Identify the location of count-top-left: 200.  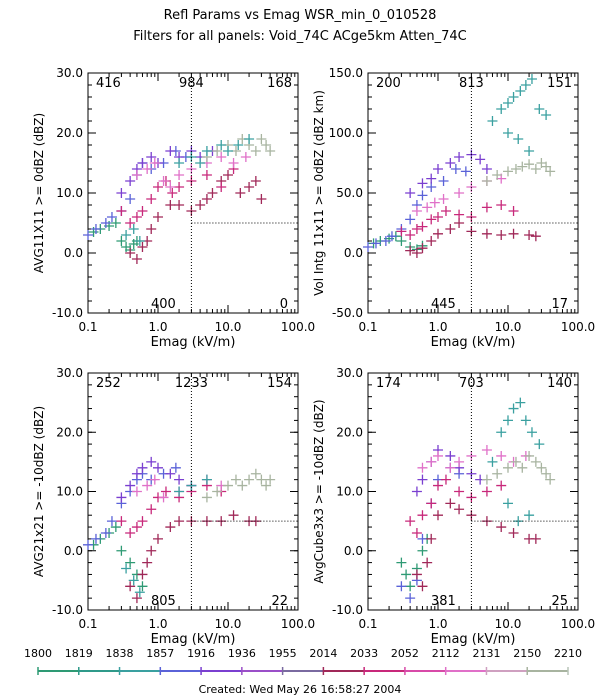
(388, 83).